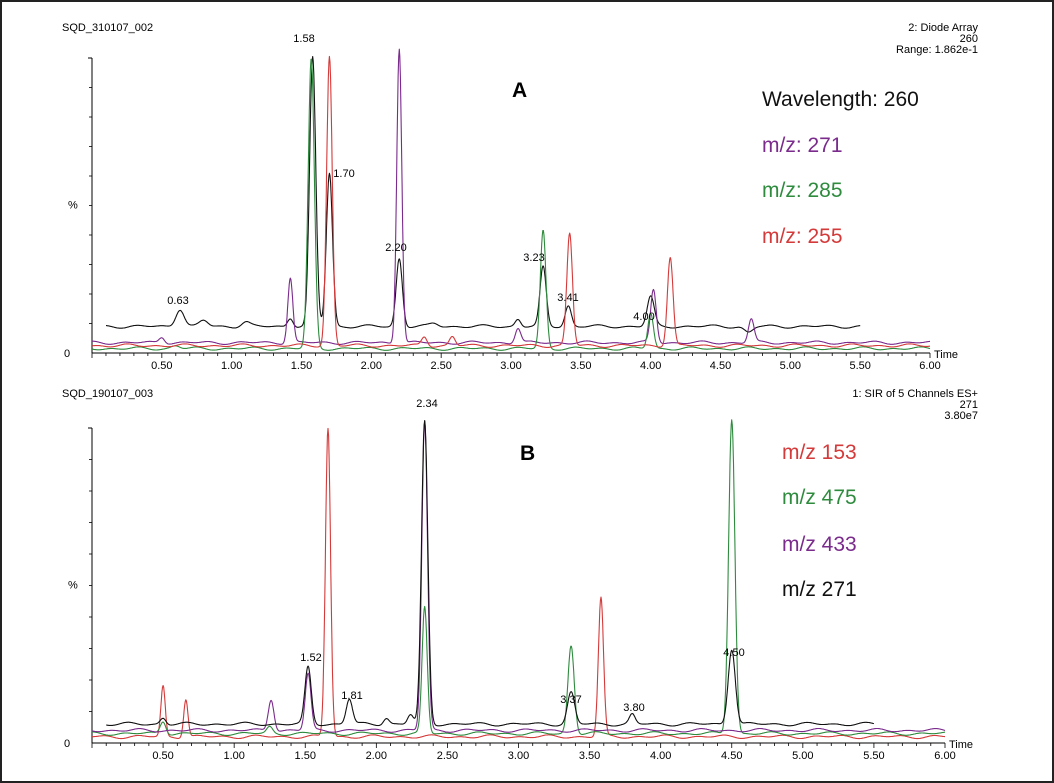 The width and height of the screenshot is (1054, 783). Describe the element at coordinates (310, 658) in the screenshot. I see `peak-label: 1.52` at that location.